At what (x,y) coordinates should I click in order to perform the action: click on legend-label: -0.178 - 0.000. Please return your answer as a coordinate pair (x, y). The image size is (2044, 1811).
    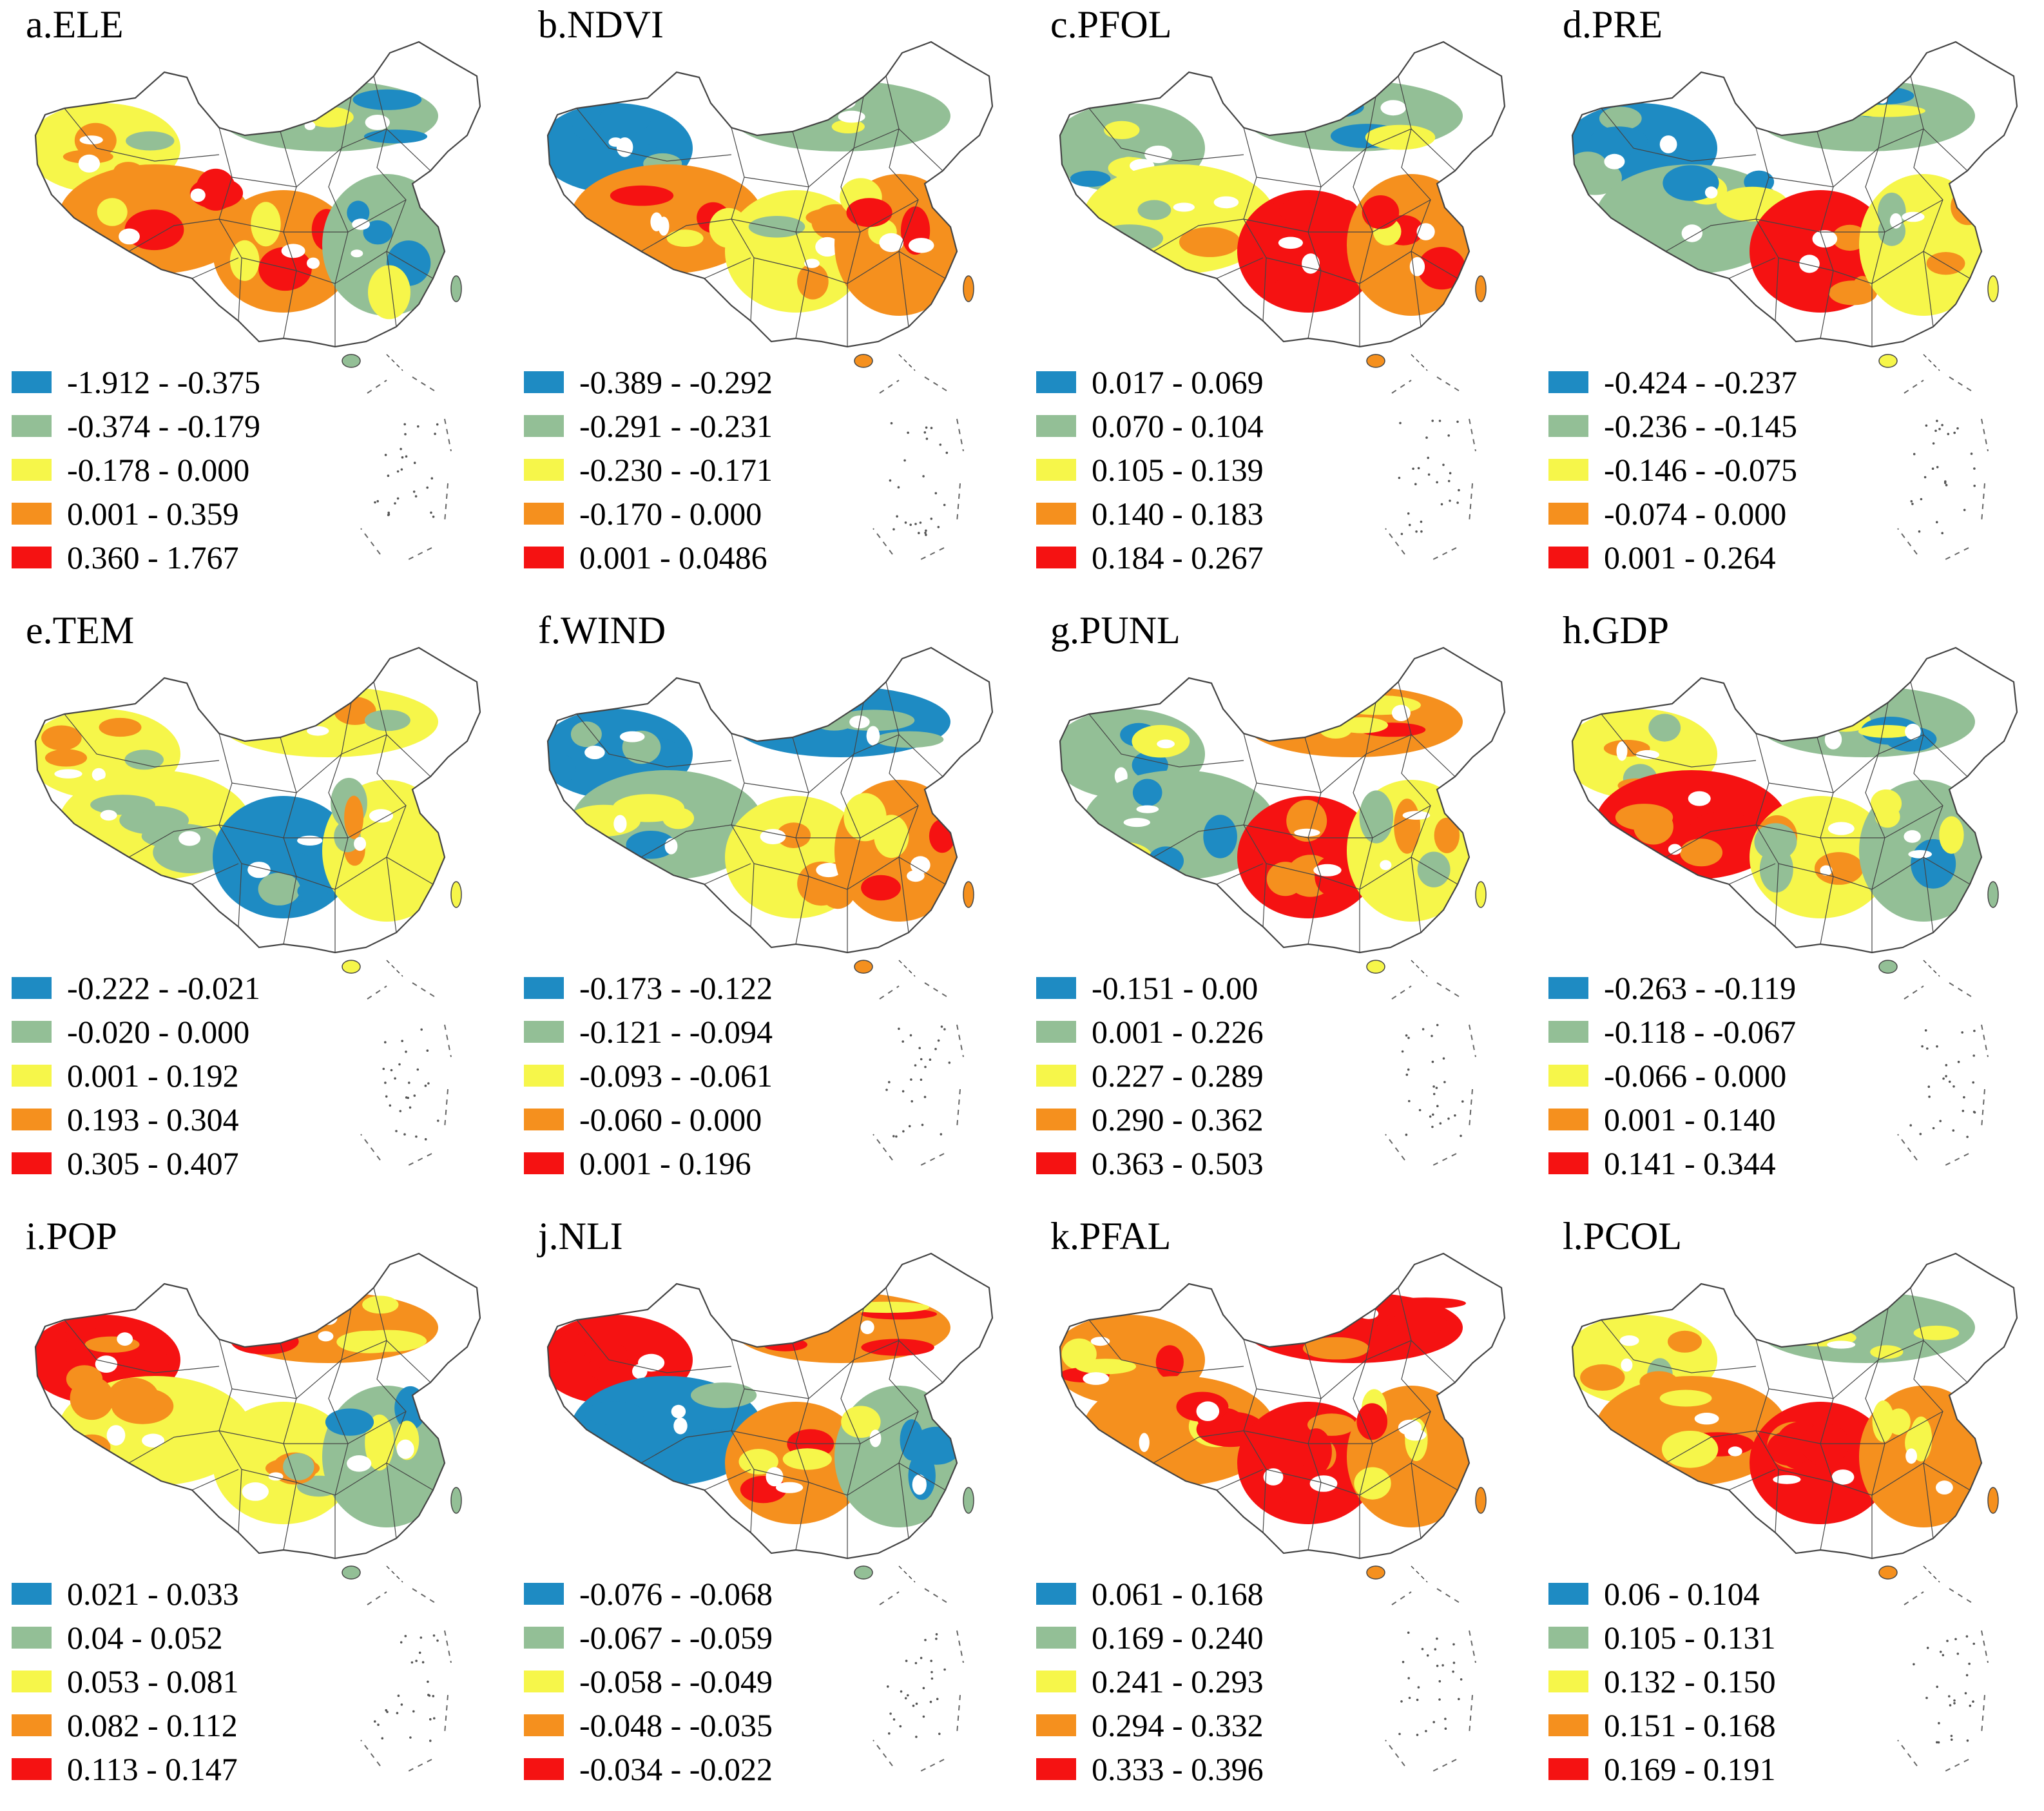
    Looking at the image, I should click on (158, 470).